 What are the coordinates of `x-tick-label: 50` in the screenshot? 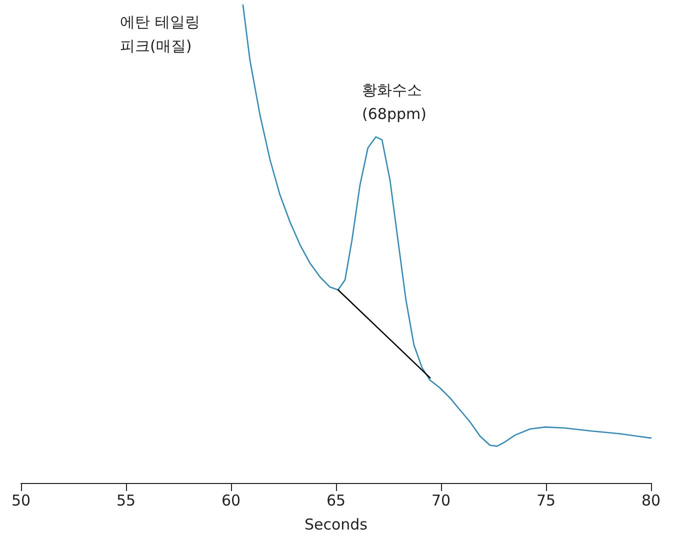 It's located at (21, 501).